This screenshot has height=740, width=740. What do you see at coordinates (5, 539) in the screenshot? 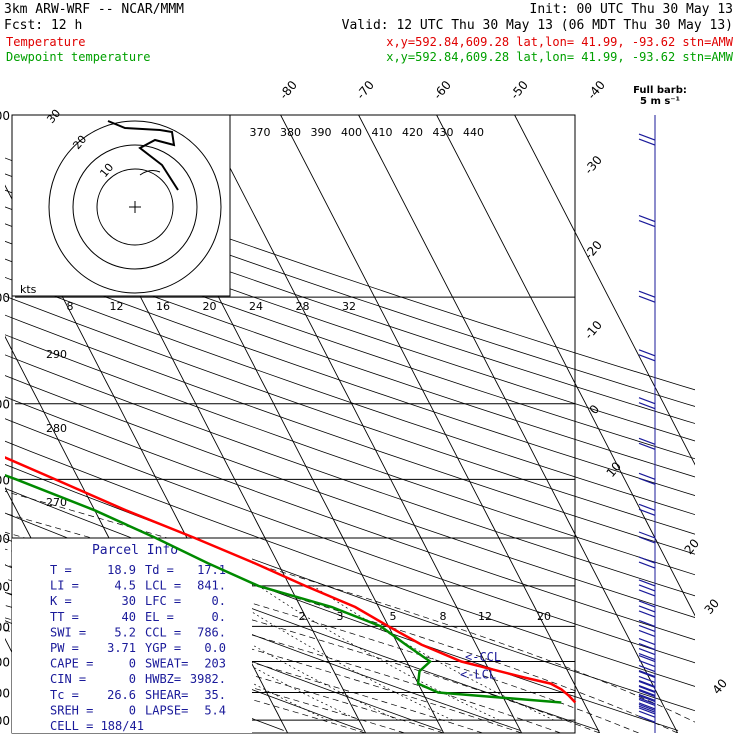
I see `pressure-tick-label: 500` at bounding box center [5, 539].